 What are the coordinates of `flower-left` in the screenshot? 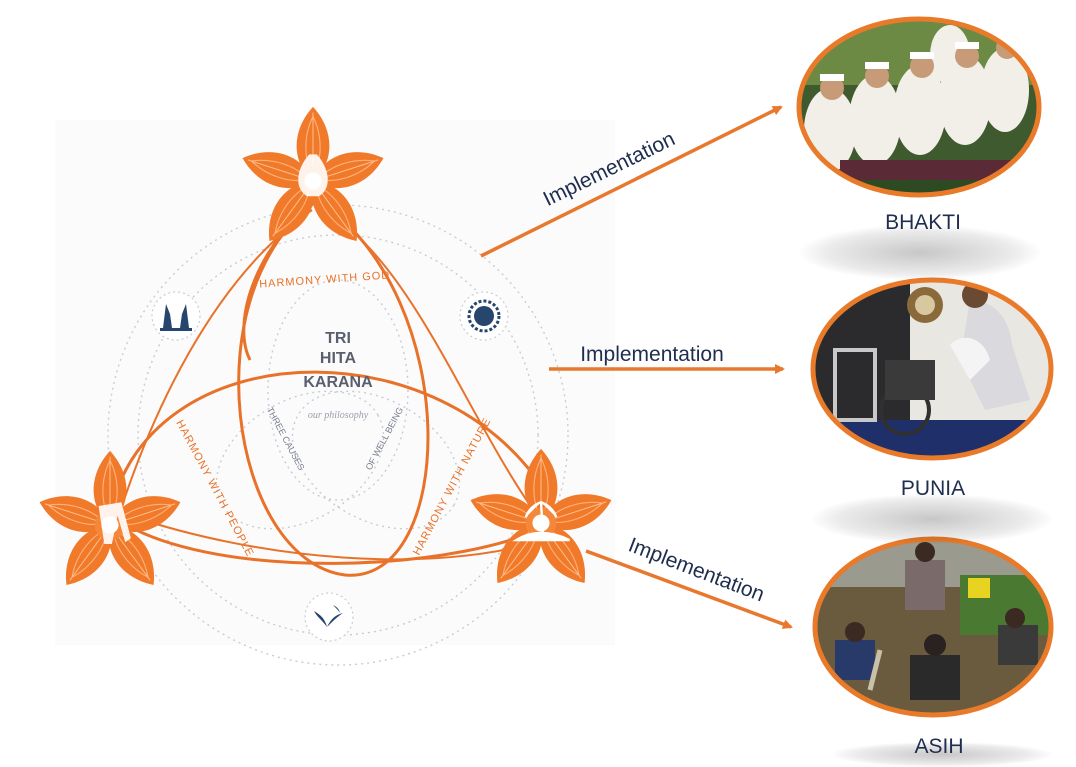 It's located at (109, 523).